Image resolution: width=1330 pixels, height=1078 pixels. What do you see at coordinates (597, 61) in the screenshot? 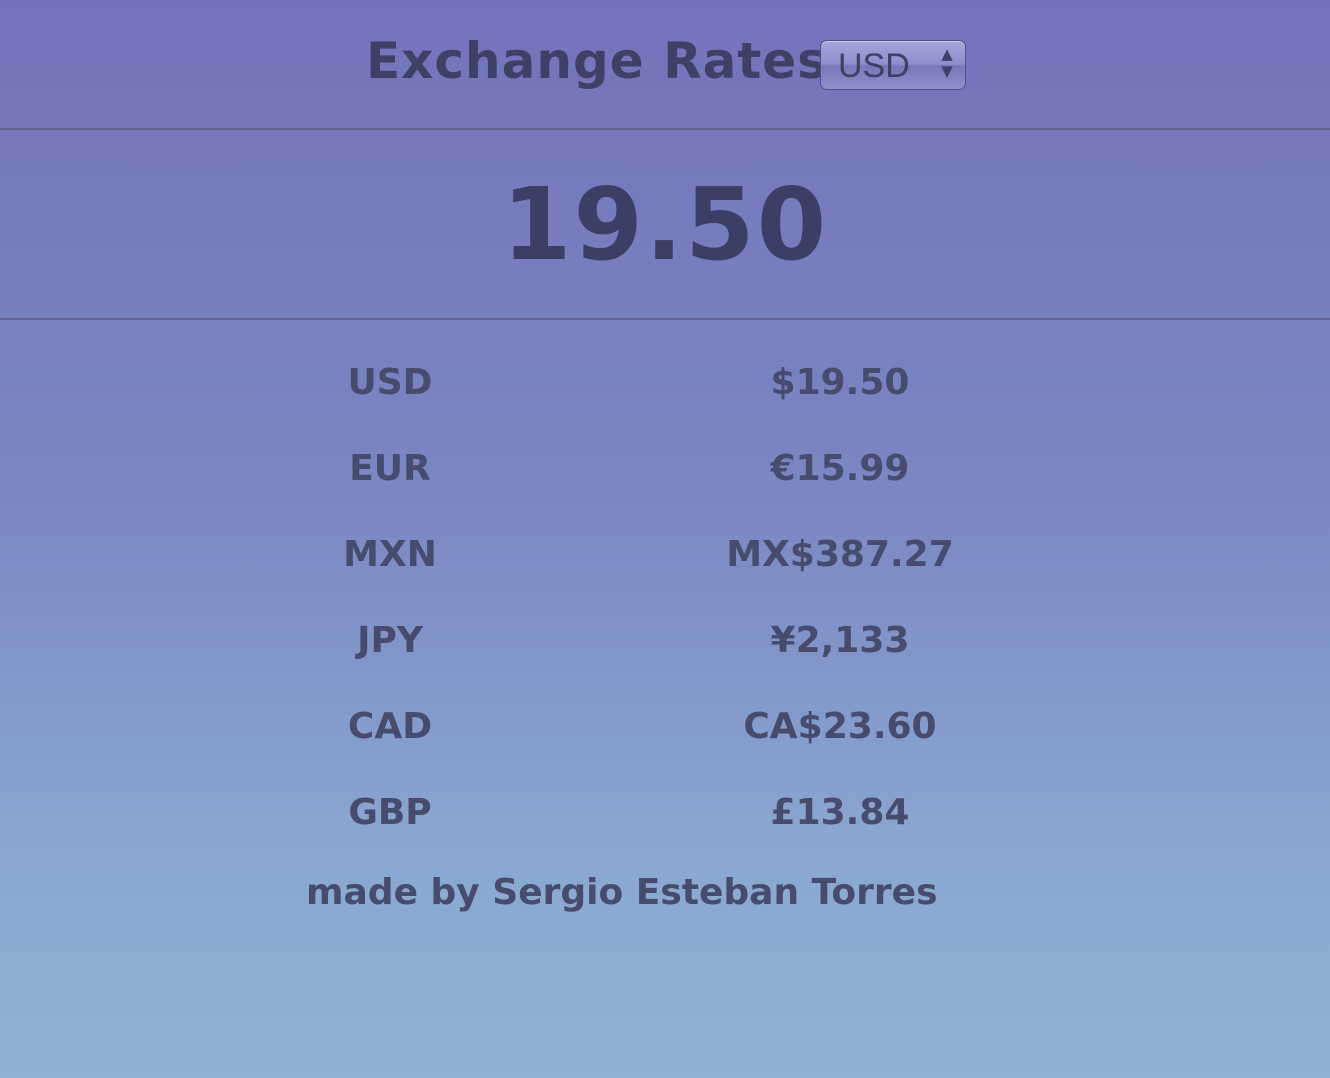
I see `page-title: Exchange Rates` at bounding box center [597, 61].